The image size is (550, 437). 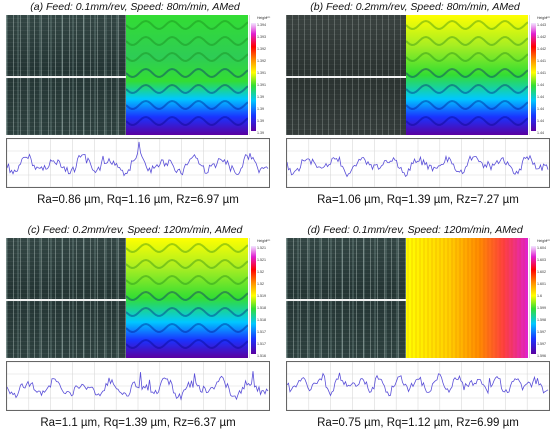 I want to click on colorbar-tick-label: 1.441, so click(x=541, y=61).